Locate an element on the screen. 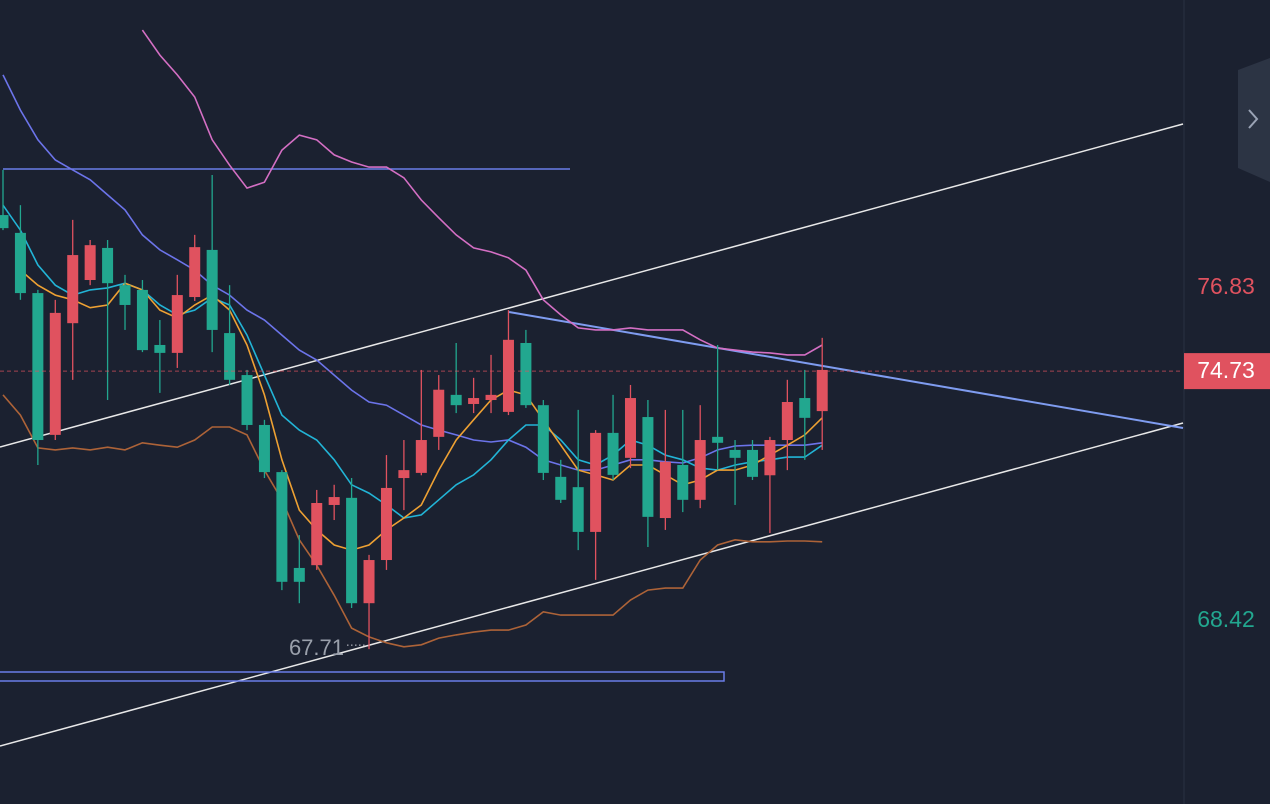 The height and width of the screenshot is (804, 1270). collapse-tab is located at coordinates (1254, 120).